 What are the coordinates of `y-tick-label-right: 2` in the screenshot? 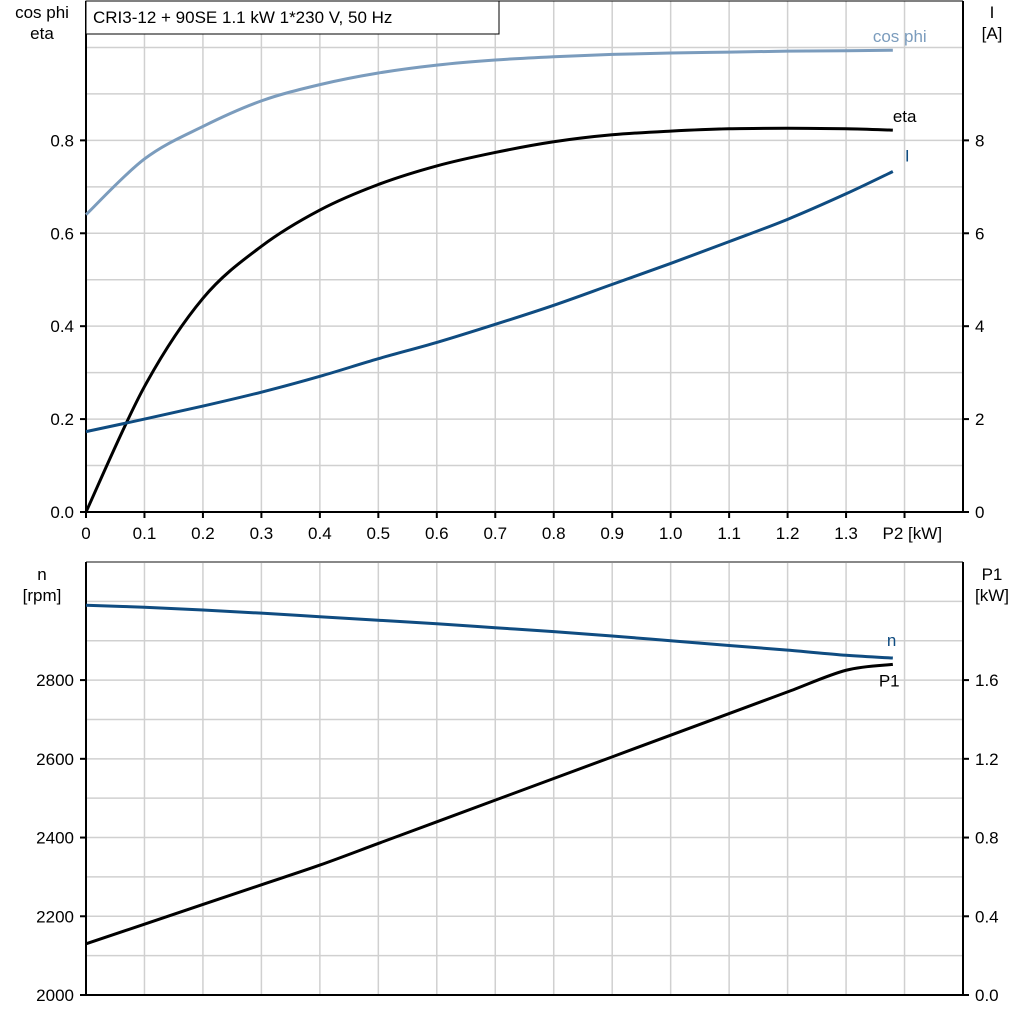 It's located at (979, 419).